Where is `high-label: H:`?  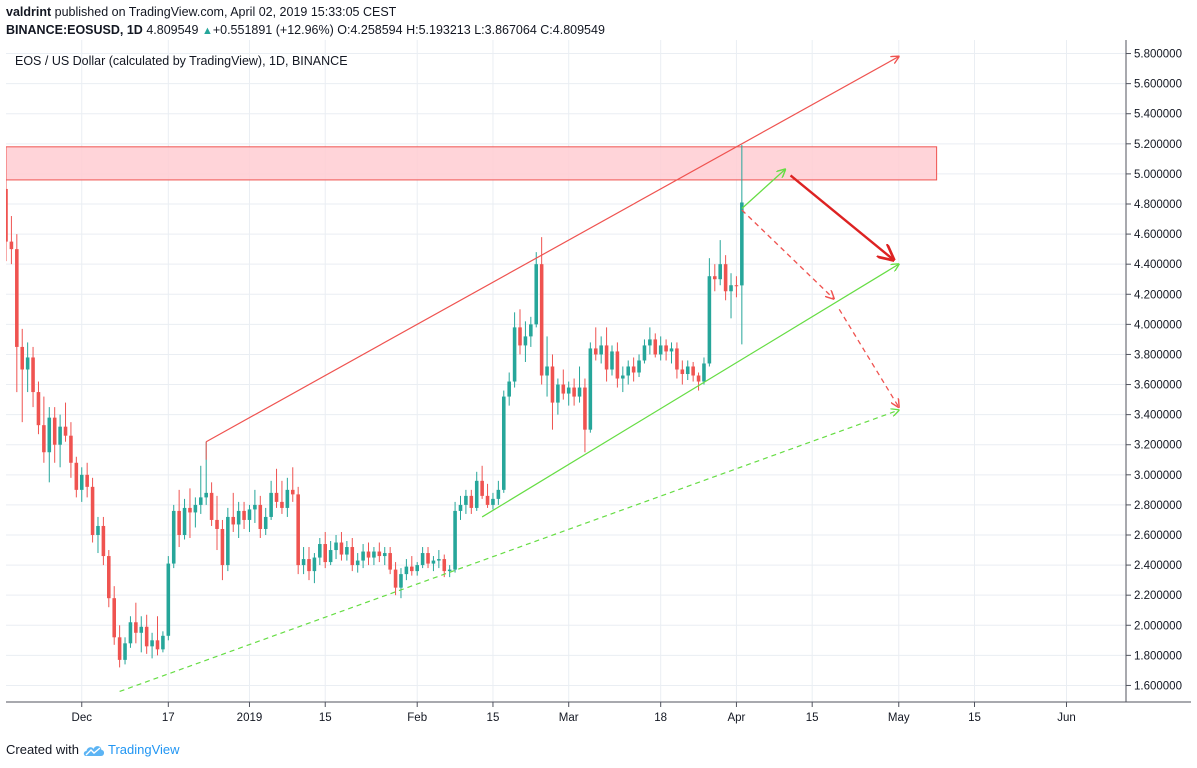
high-label: H: is located at coordinates (412, 30).